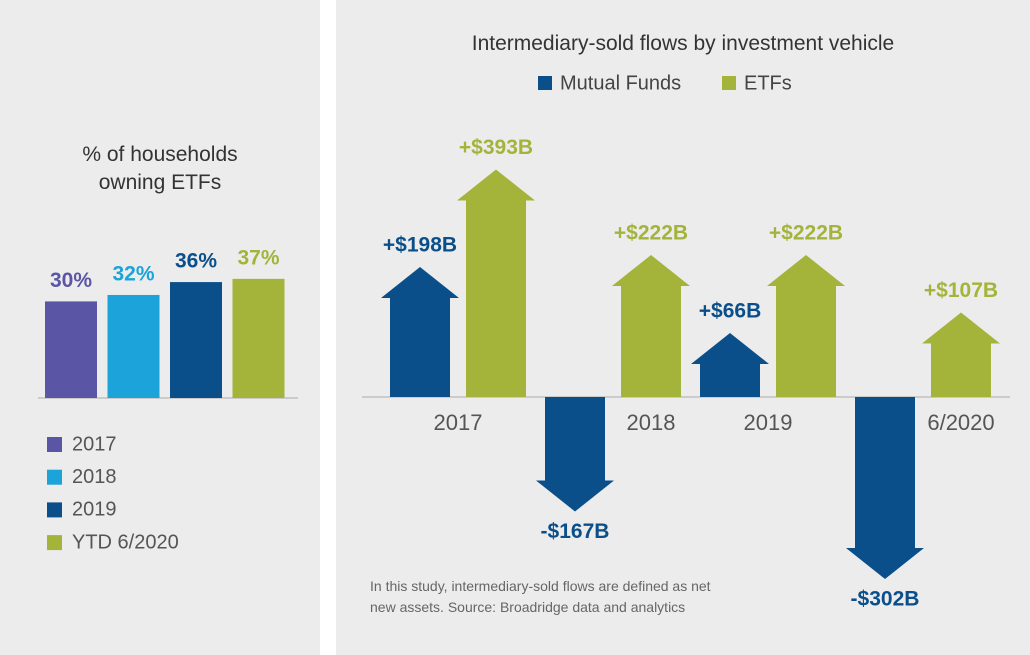 The image size is (1030, 655). What do you see at coordinates (730, 311) in the screenshot?
I see `value-label: +$66B` at bounding box center [730, 311].